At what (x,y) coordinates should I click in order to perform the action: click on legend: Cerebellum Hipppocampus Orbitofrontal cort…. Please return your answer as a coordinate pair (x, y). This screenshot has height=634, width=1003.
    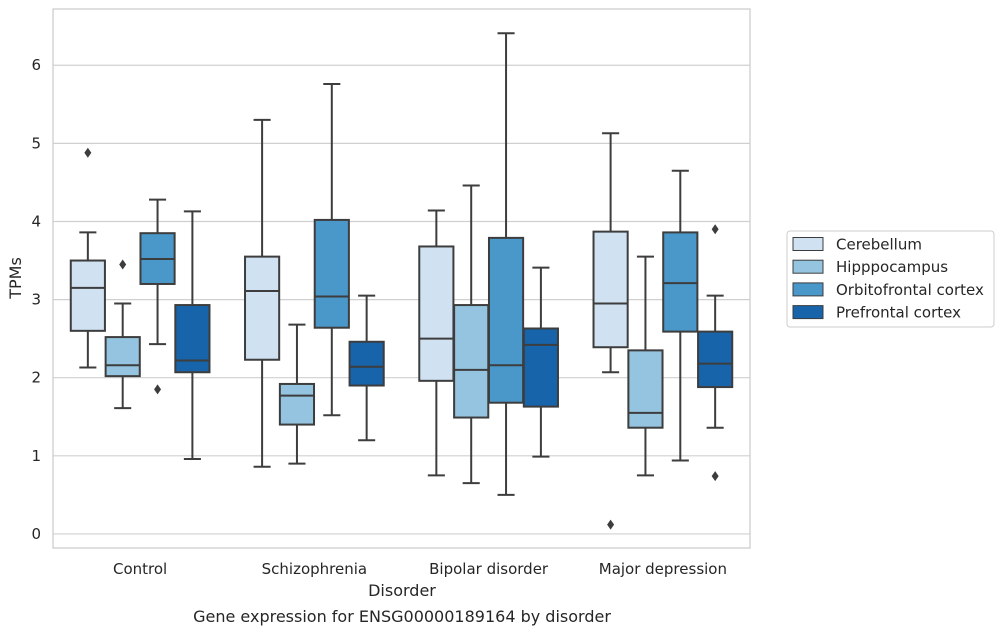
    Looking at the image, I should click on (890, 279).